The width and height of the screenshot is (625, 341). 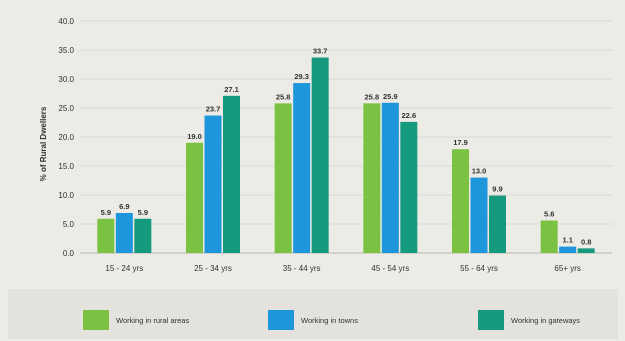 I want to click on data-label: 13.0, so click(x=479, y=171).